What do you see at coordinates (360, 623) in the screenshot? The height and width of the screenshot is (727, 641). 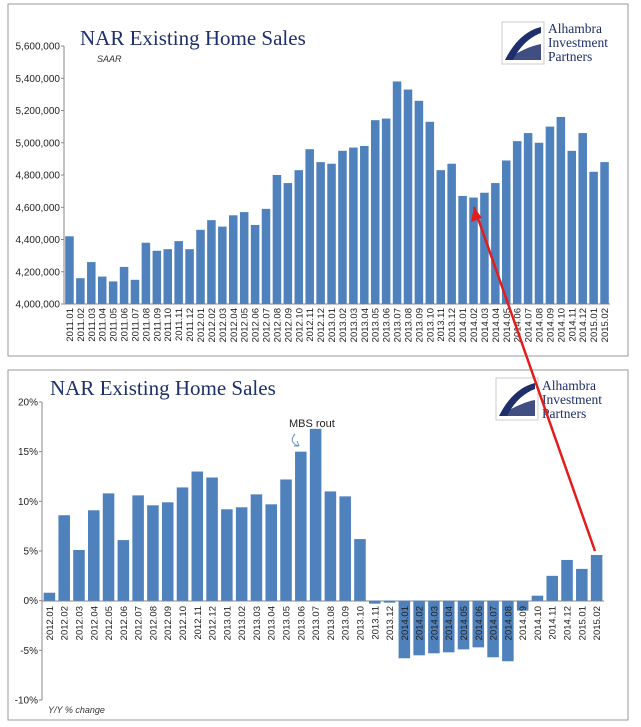 I see `bottom-x-tick-label: 2013.10` at bounding box center [360, 623].